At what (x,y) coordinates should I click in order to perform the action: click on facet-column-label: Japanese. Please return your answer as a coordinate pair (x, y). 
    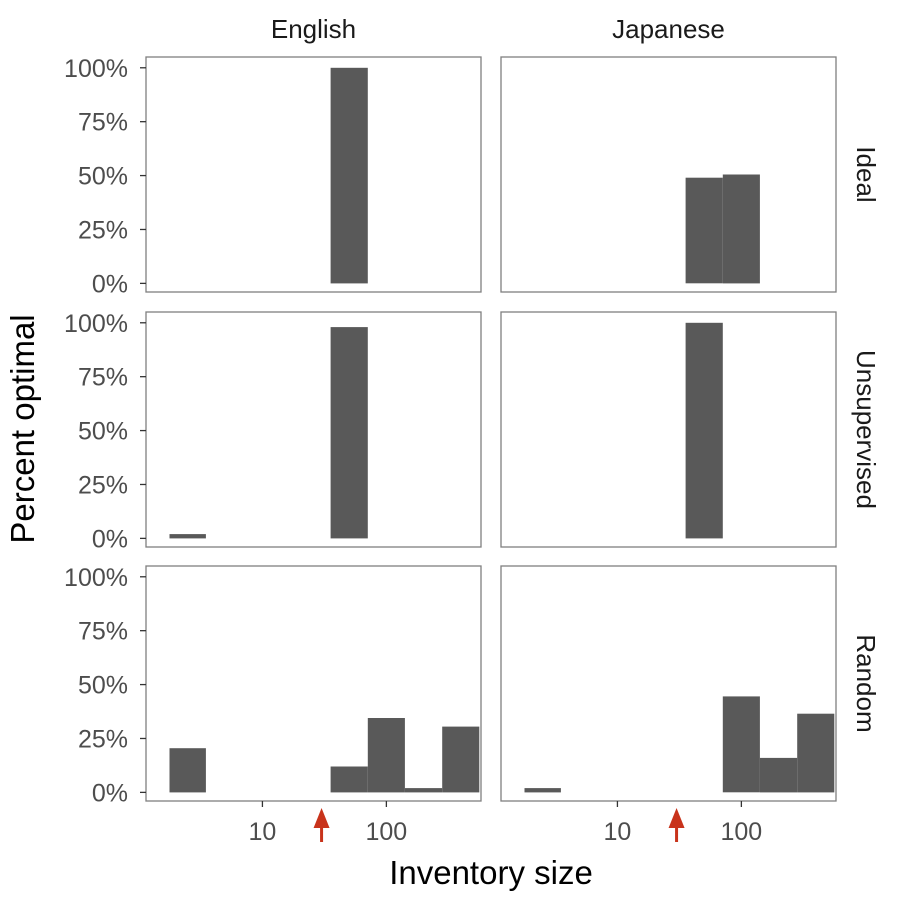
    Looking at the image, I should click on (668, 29).